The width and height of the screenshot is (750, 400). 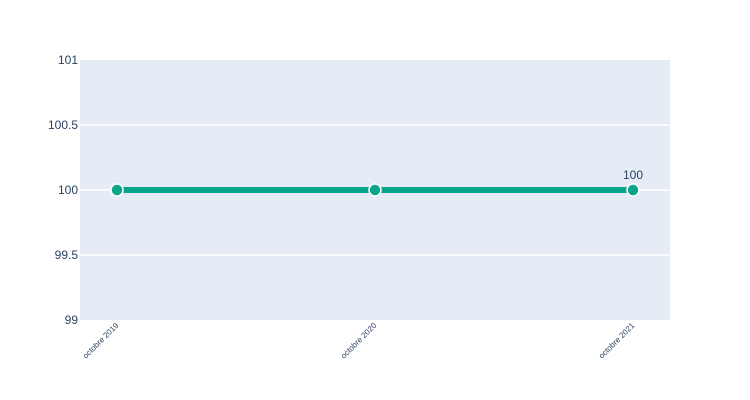 I want to click on y-tick-label: 100, so click(x=68, y=190).